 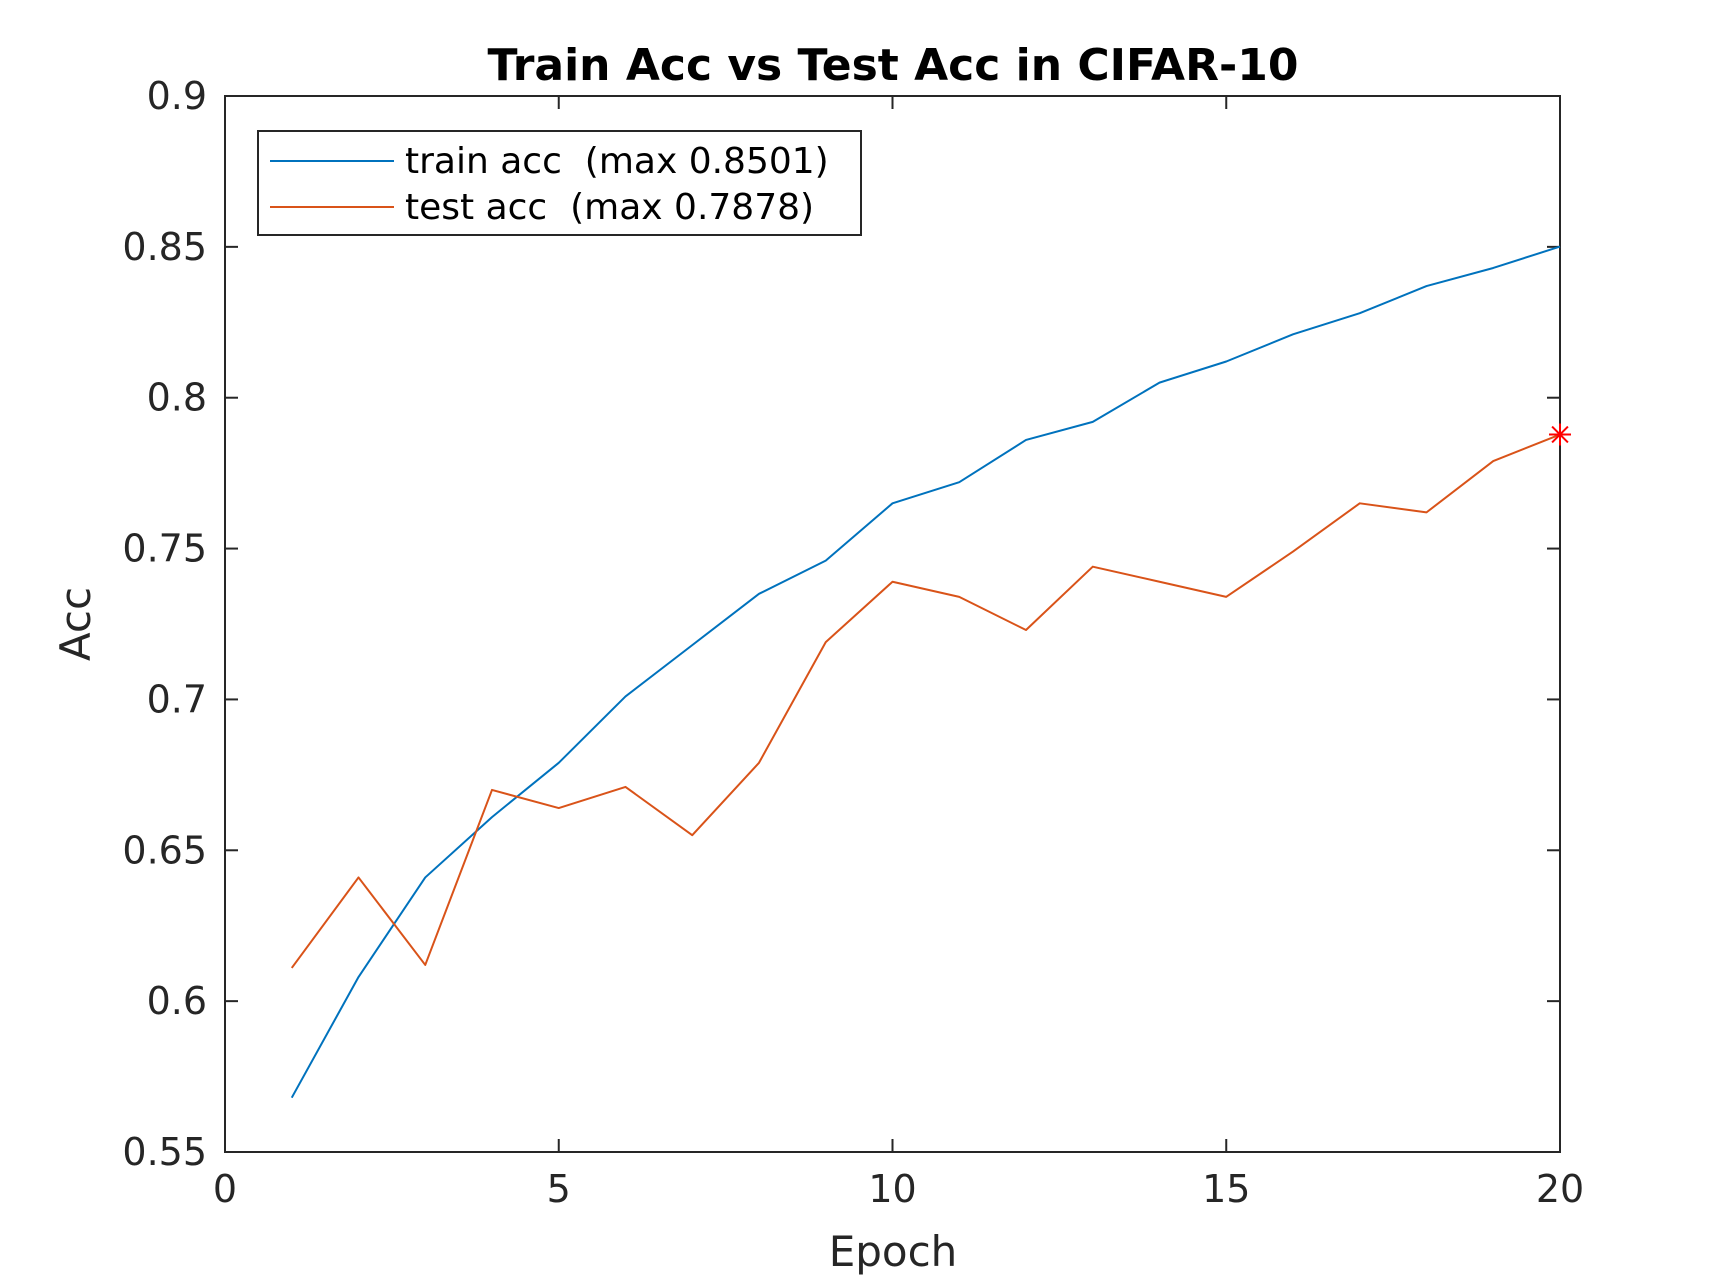 I want to click on max-point-marker, so click(x=1560, y=434).